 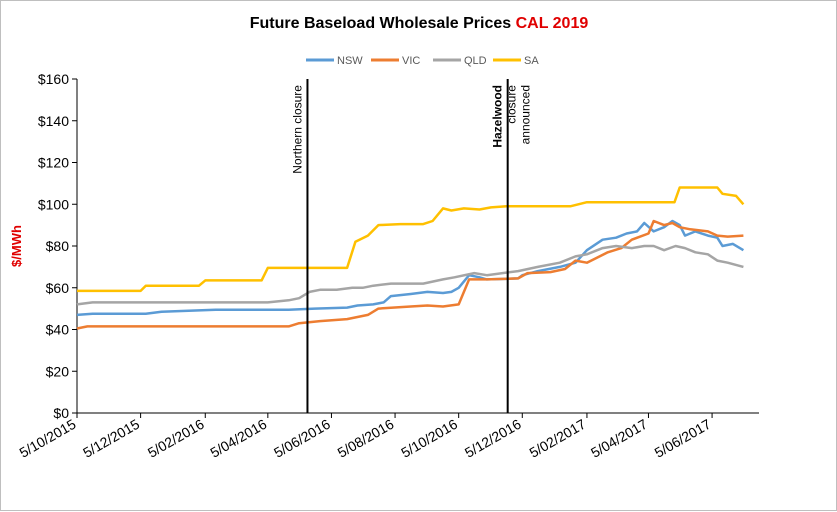 What do you see at coordinates (619, 438) in the screenshot?
I see `x-tick-label: 5/04/2017` at bounding box center [619, 438].